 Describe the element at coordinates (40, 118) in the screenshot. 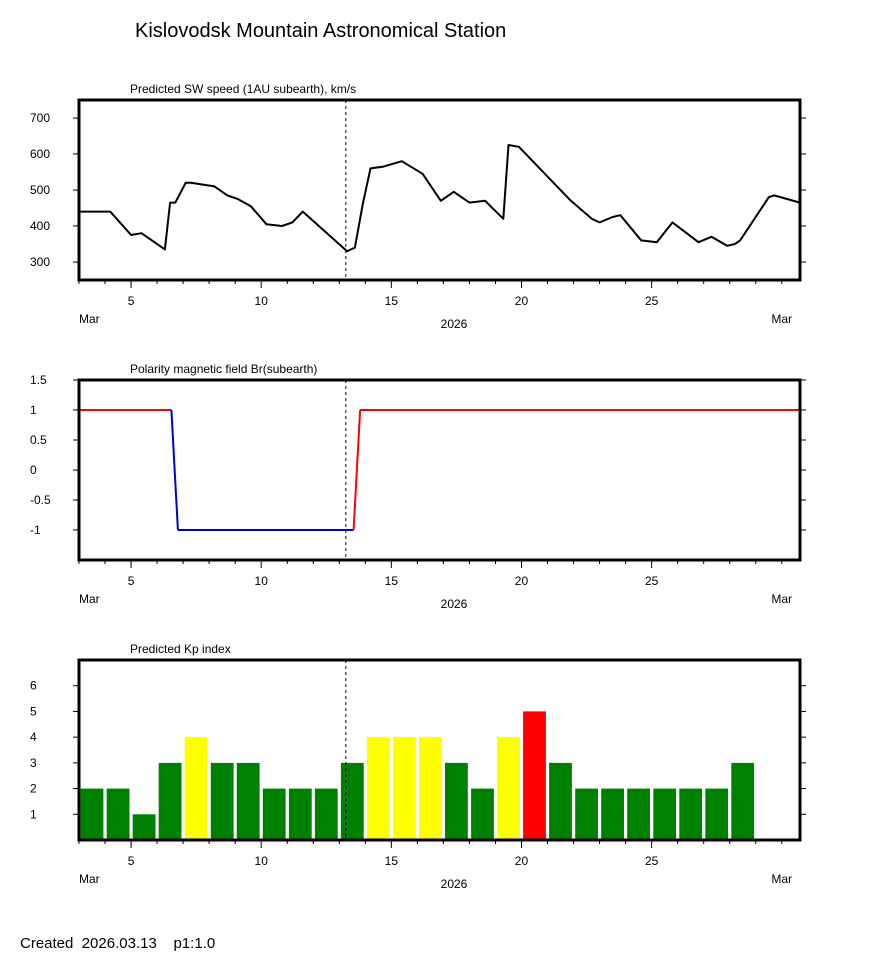

I see `y-tick-label: 700` at that location.